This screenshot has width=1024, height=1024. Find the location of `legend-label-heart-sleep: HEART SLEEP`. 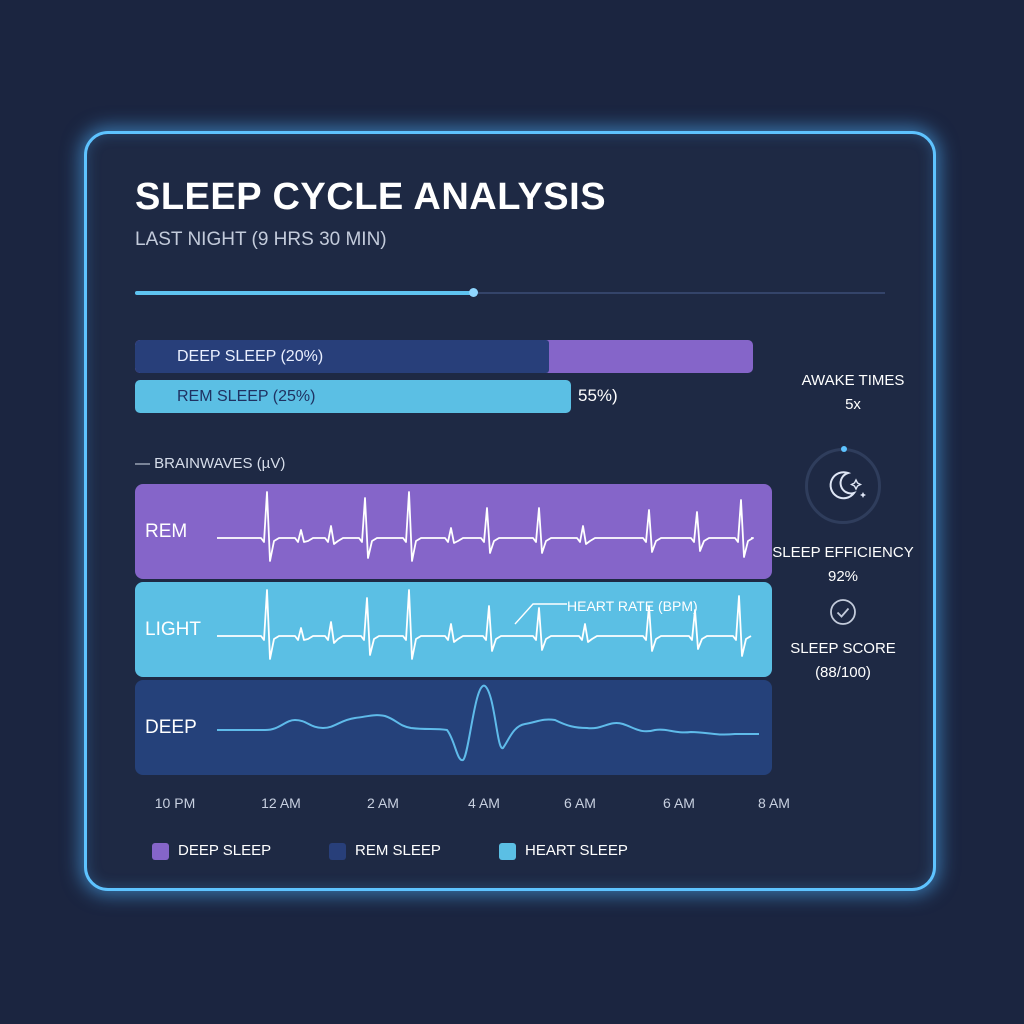

legend-label-heart-sleep: HEART SLEEP is located at coordinates (576, 850).